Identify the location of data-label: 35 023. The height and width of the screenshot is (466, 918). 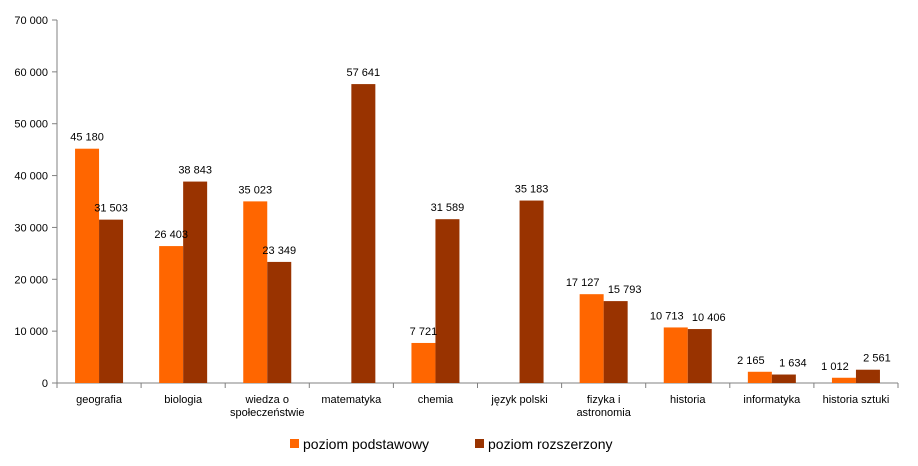
(255, 190).